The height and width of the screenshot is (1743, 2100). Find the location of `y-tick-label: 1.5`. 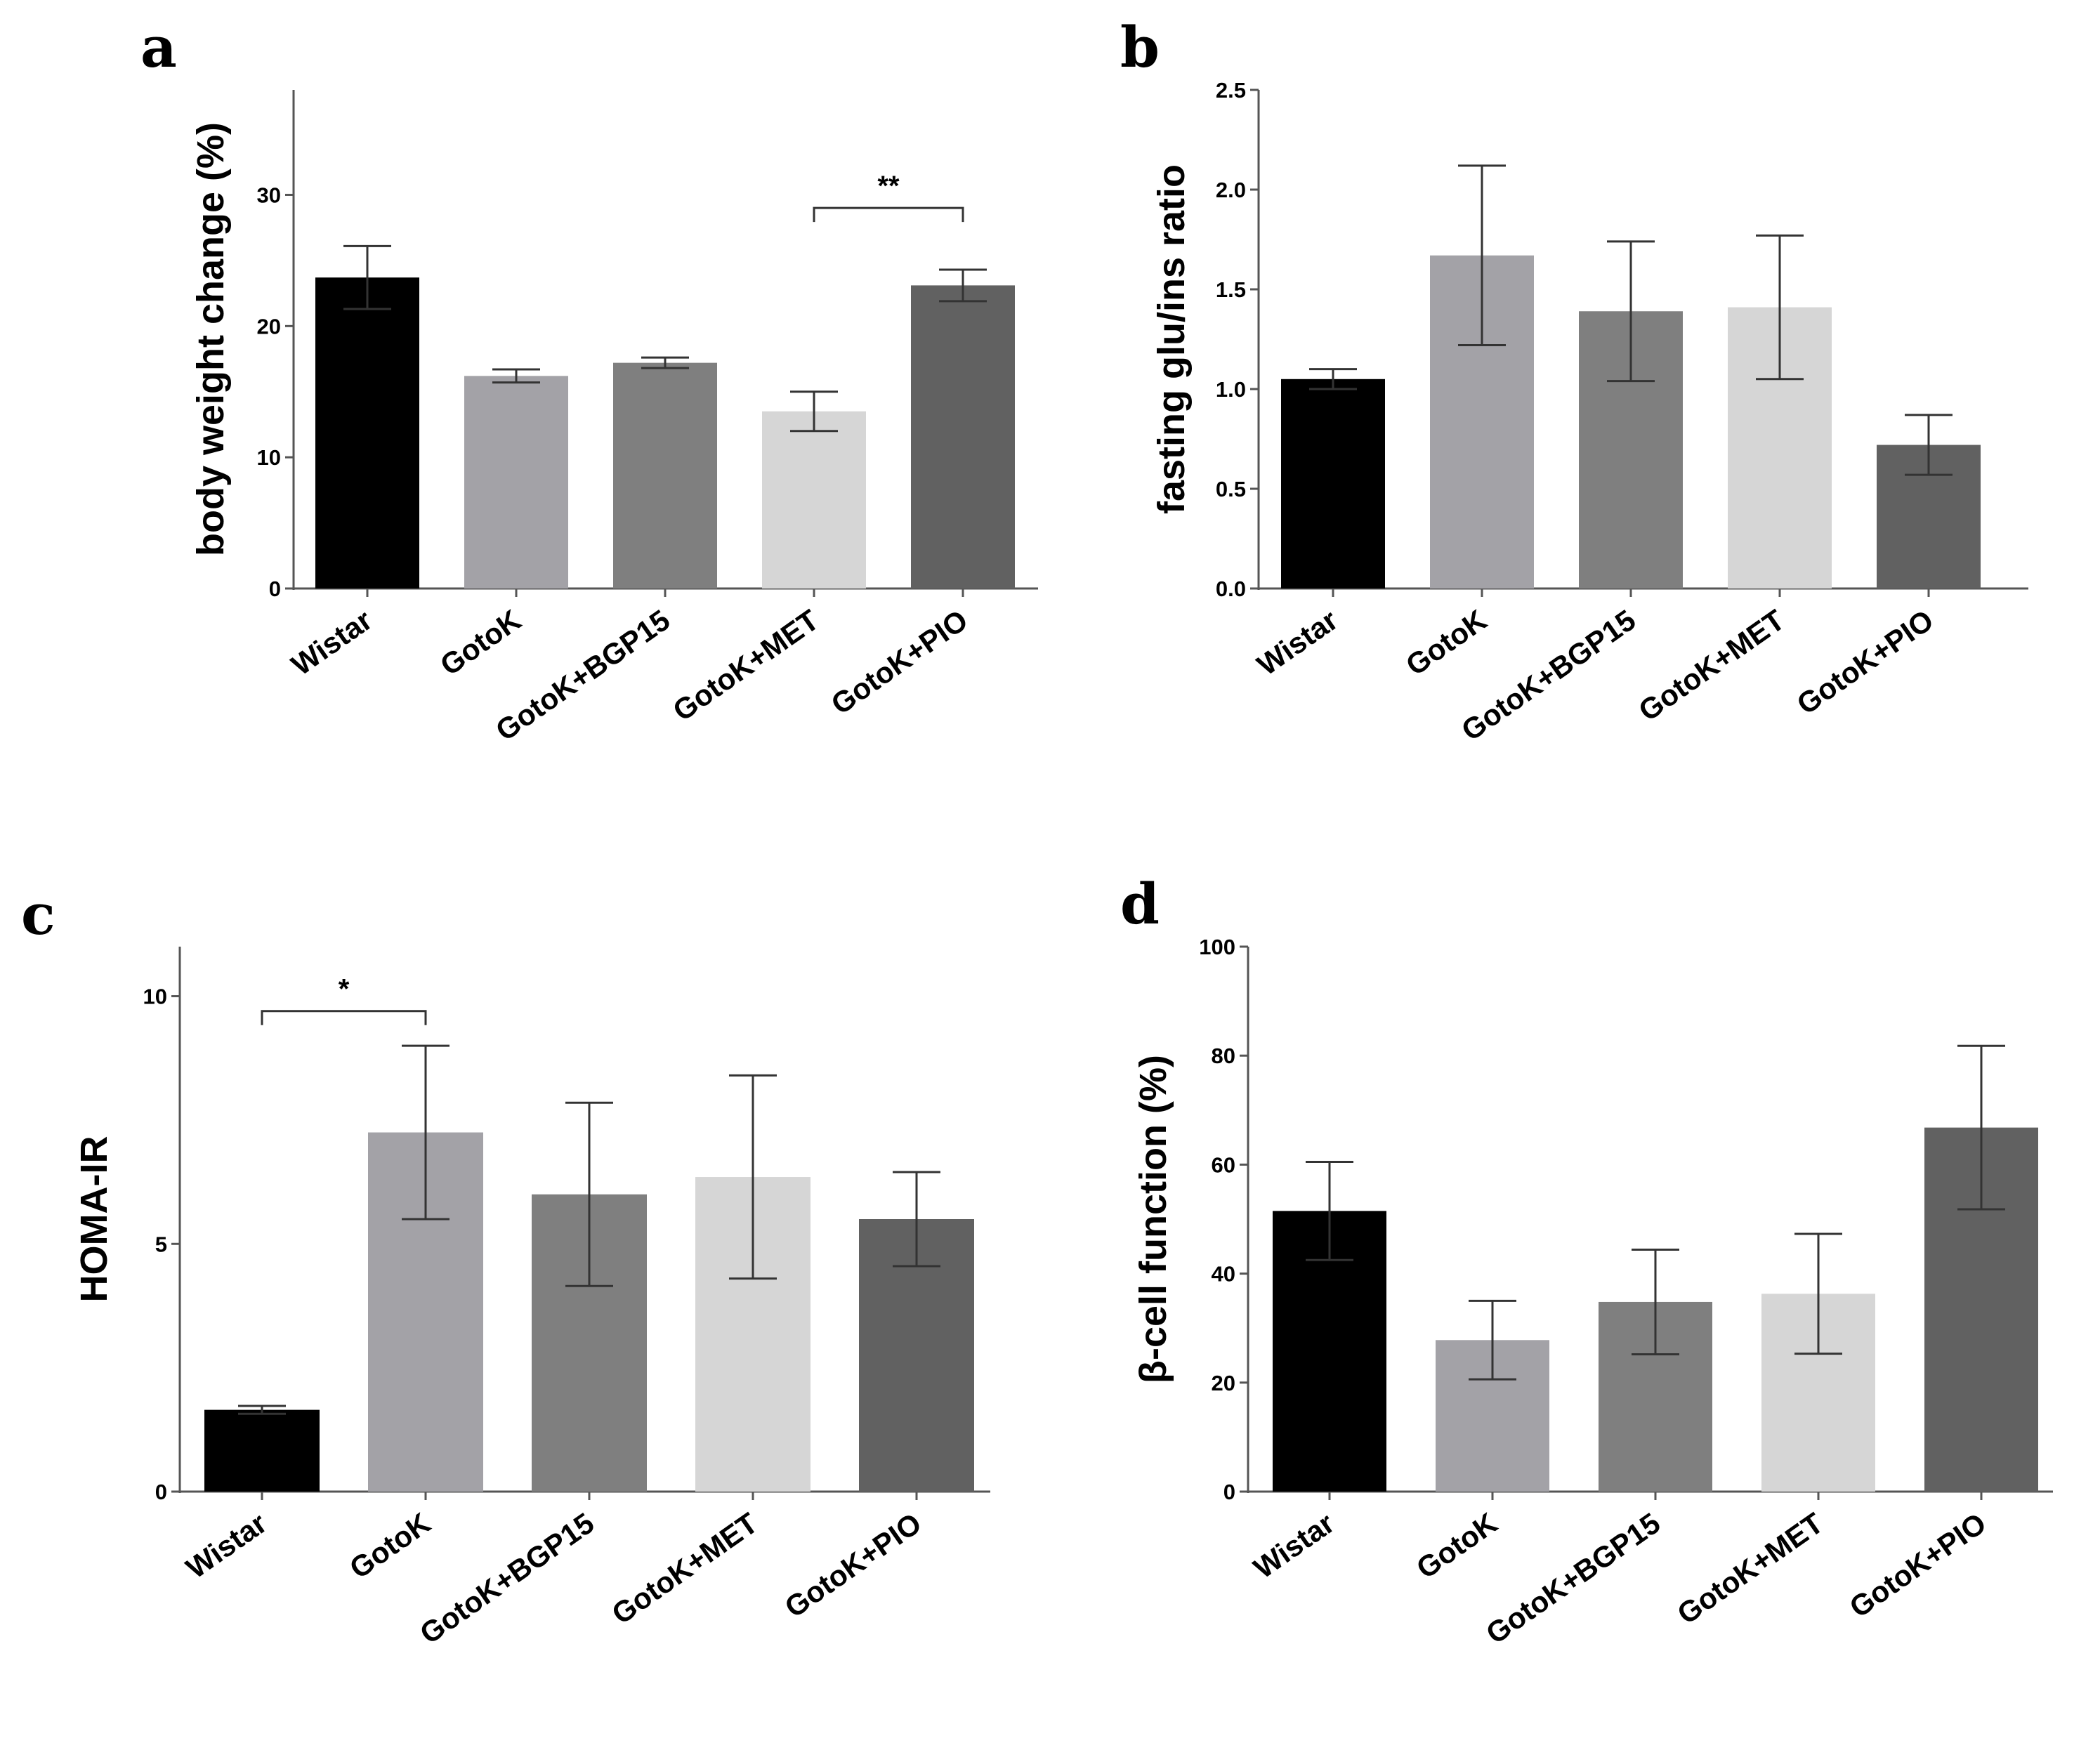

y-tick-label: 1.5 is located at coordinates (1231, 290).